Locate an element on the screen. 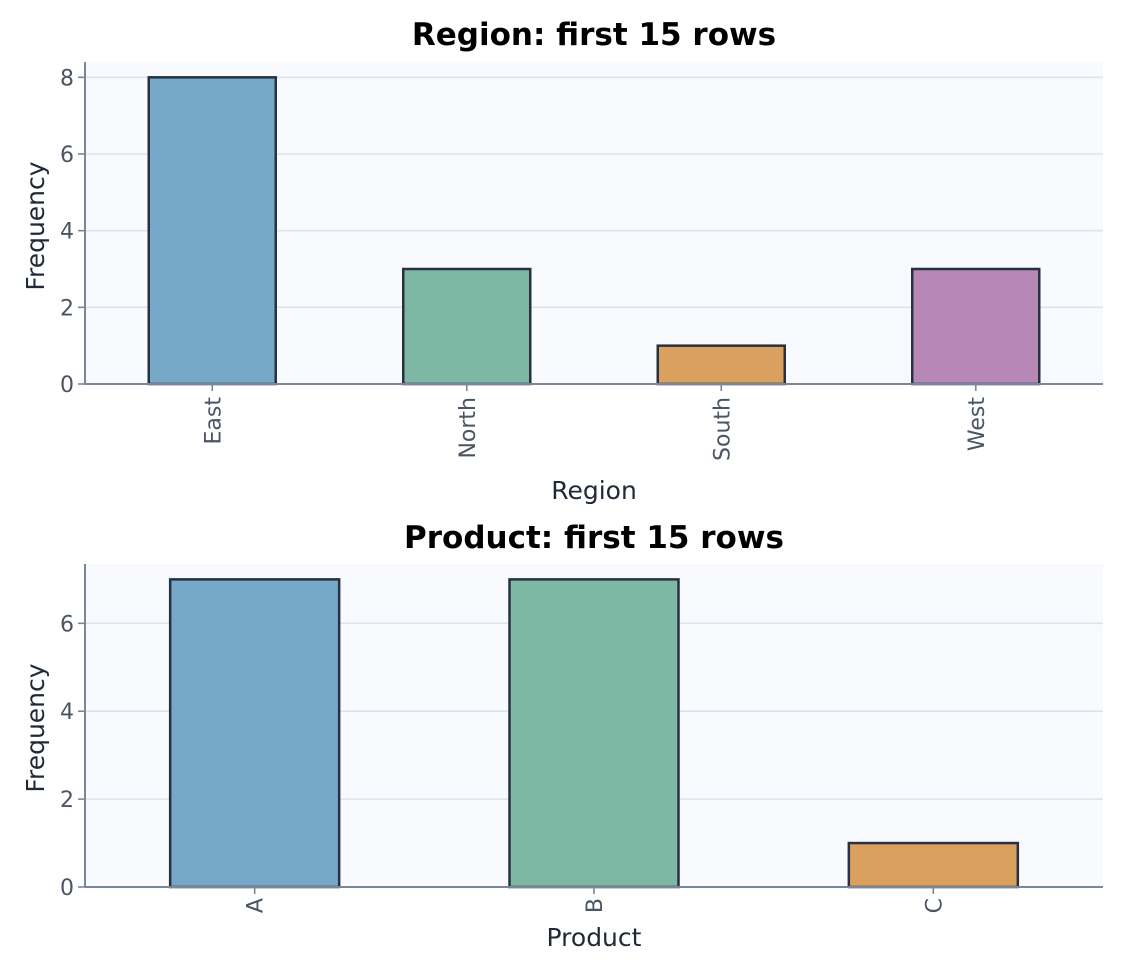  bar-west is located at coordinates (976, 326).